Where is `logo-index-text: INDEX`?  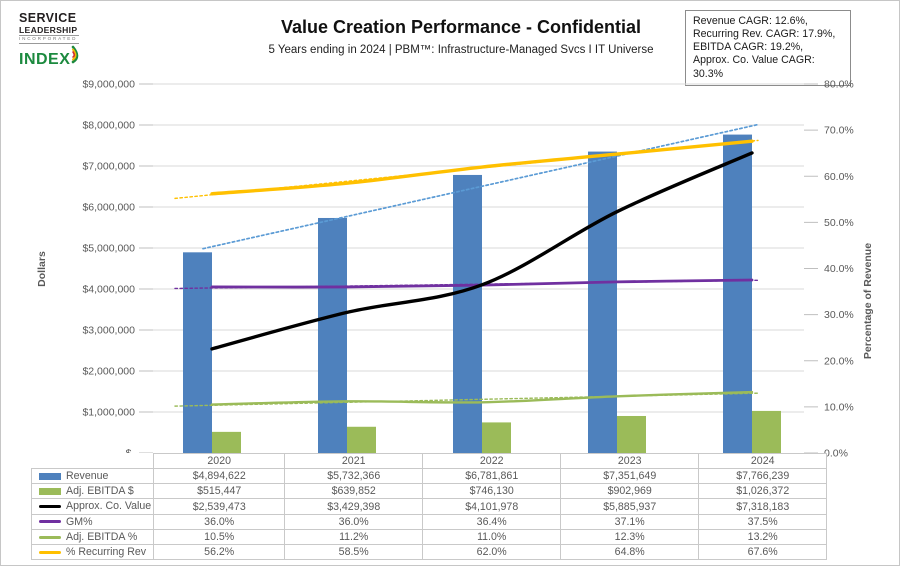
logo-index-text: INDEX is located at coordinates (45, 59).